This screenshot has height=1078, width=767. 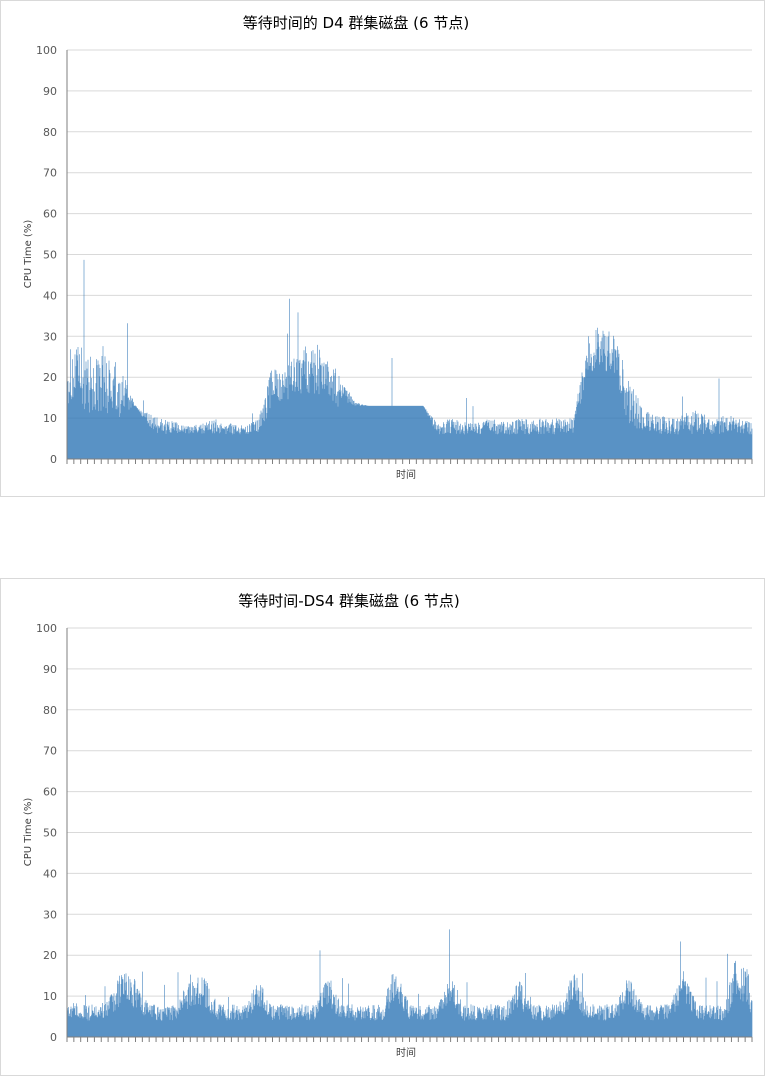 I want to click on chart-2-y-axis-title: CPU Time (%), so click(x=28, y=832).